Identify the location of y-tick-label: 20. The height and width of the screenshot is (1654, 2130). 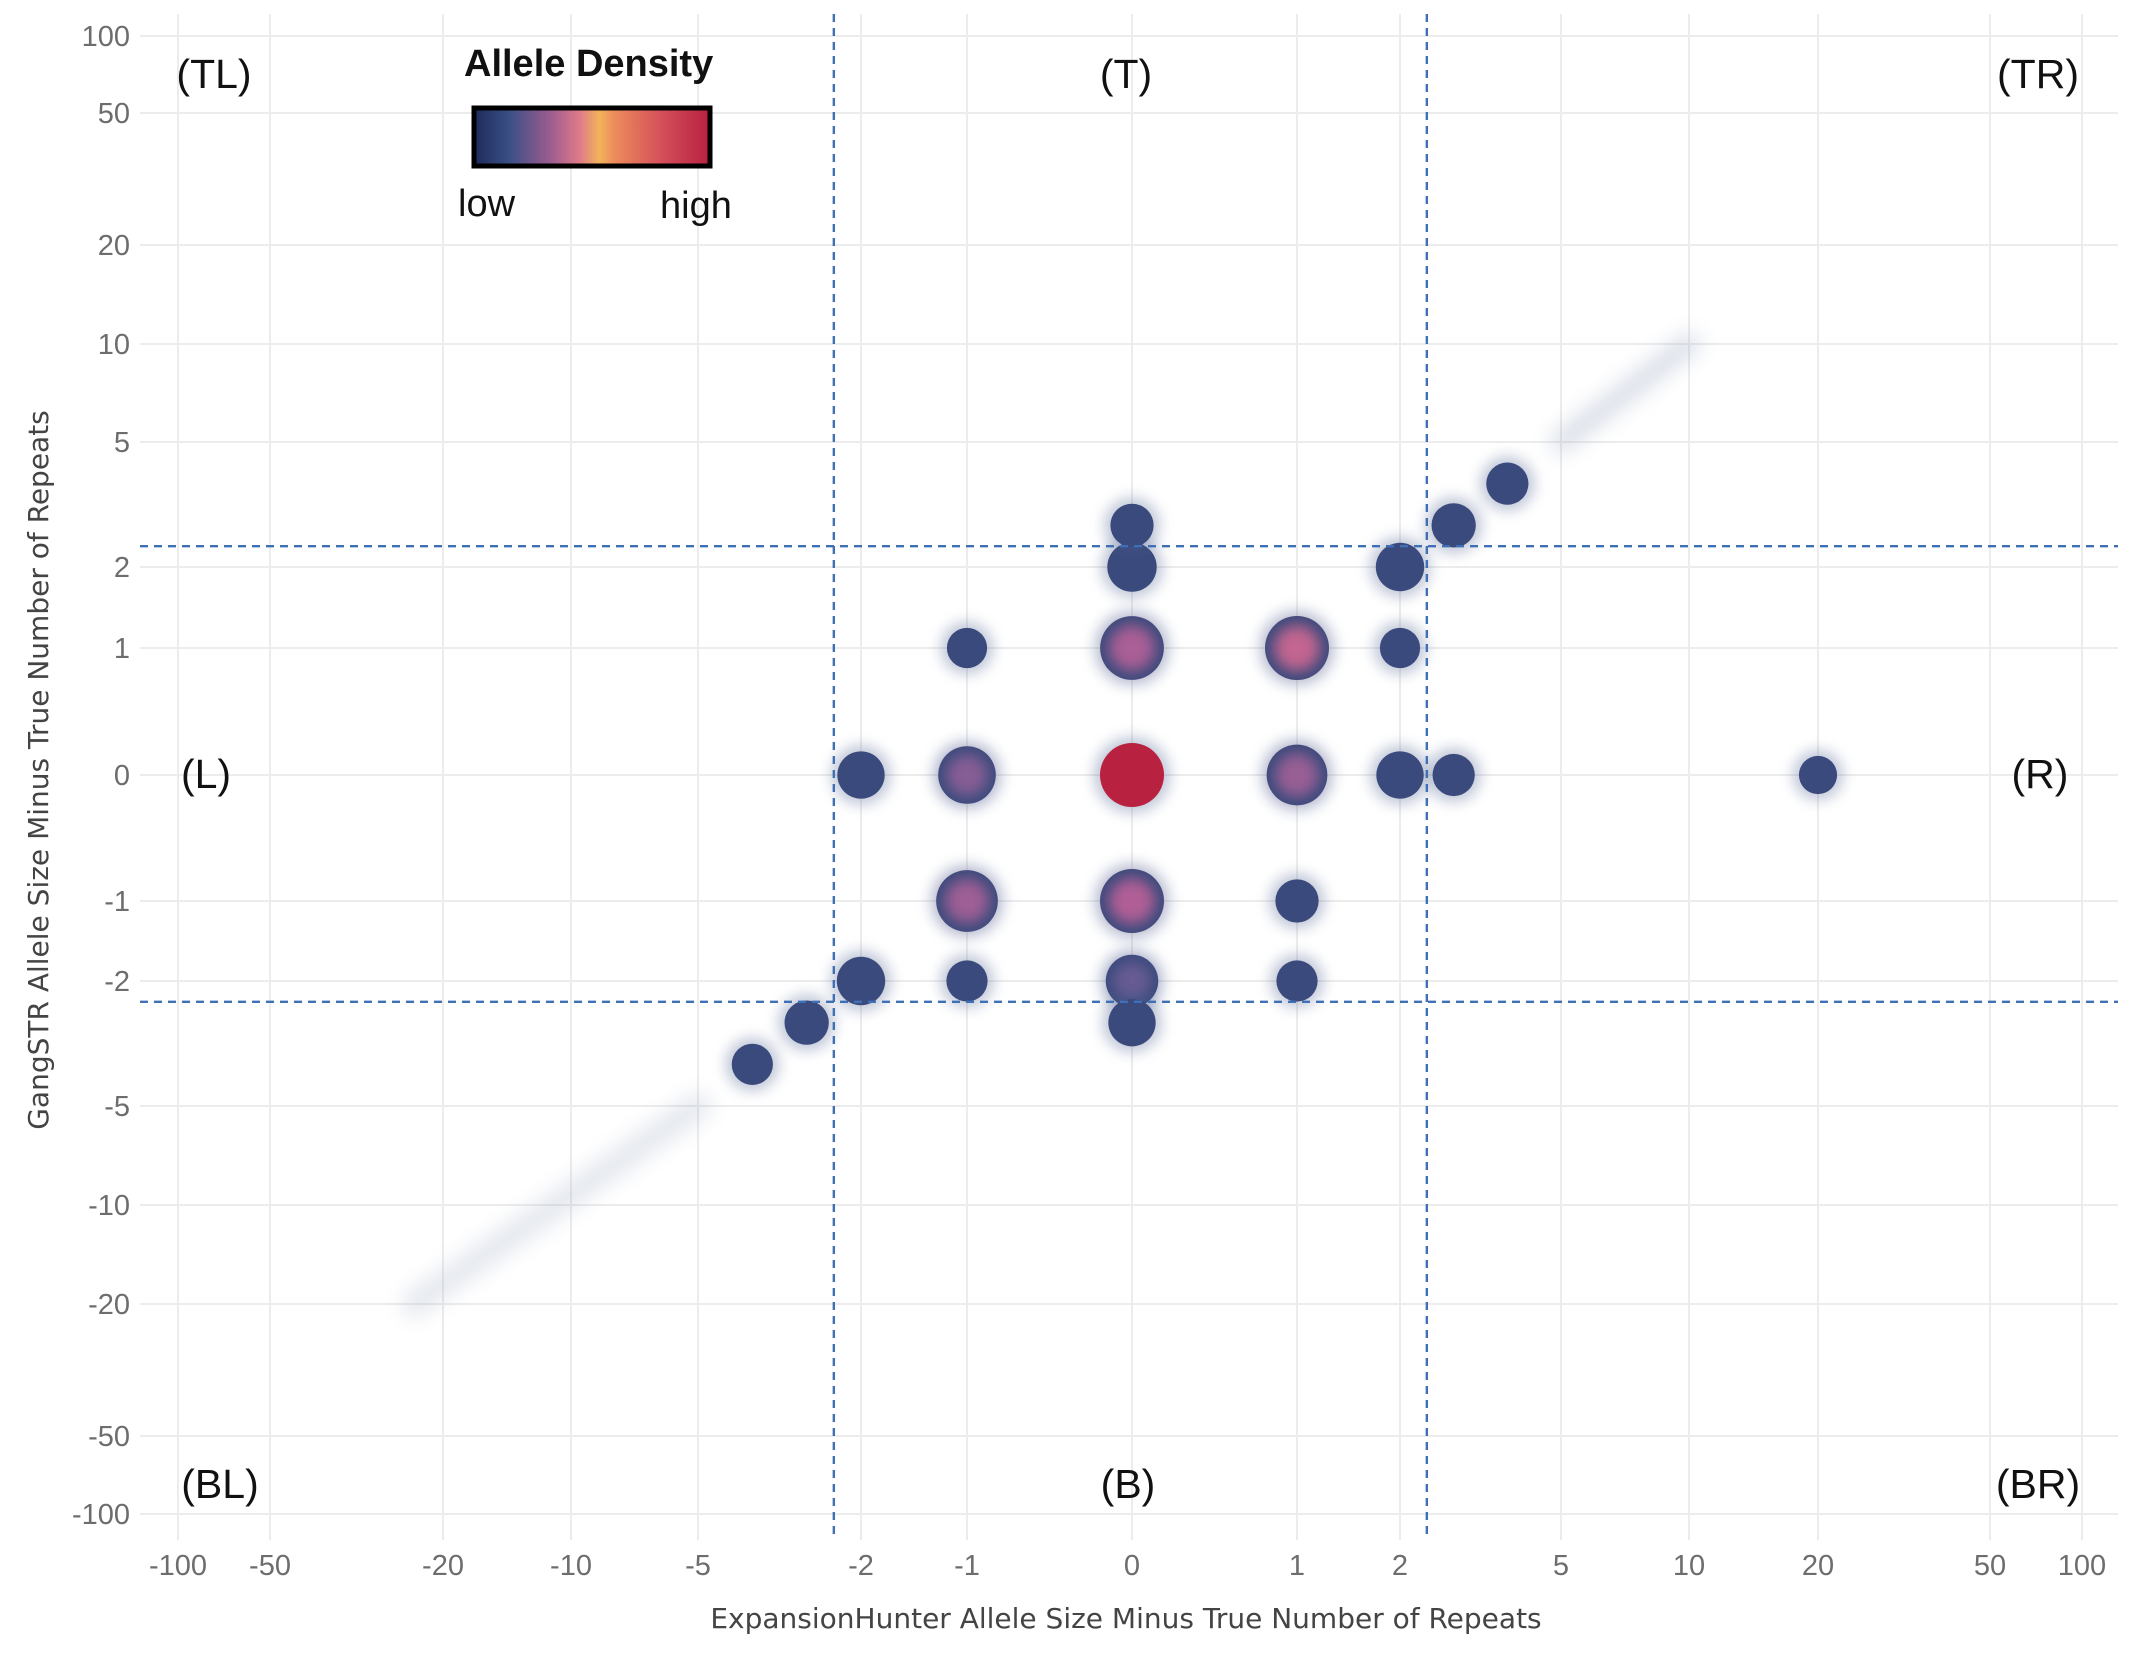
(114, 246).